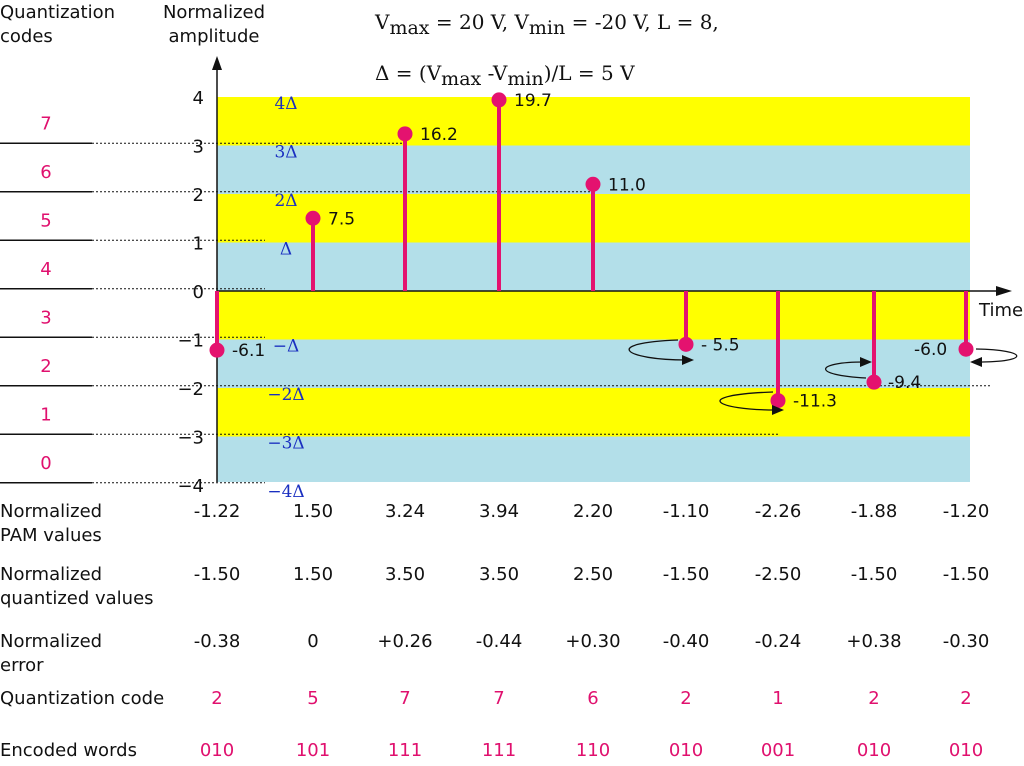 This screenshot has height=766, width=1024. What do you see at coordinates (285, 104) in the screenshot?
I see `delta-label: 4Δ` at bounding box center [285, 104].